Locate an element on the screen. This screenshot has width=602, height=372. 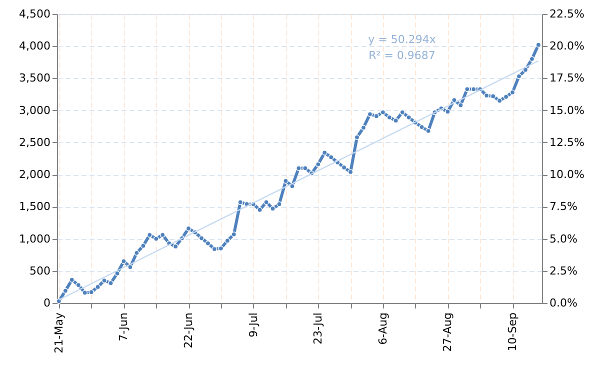
y2-tick-label: 22.5% is located at coordinates (567, 14).